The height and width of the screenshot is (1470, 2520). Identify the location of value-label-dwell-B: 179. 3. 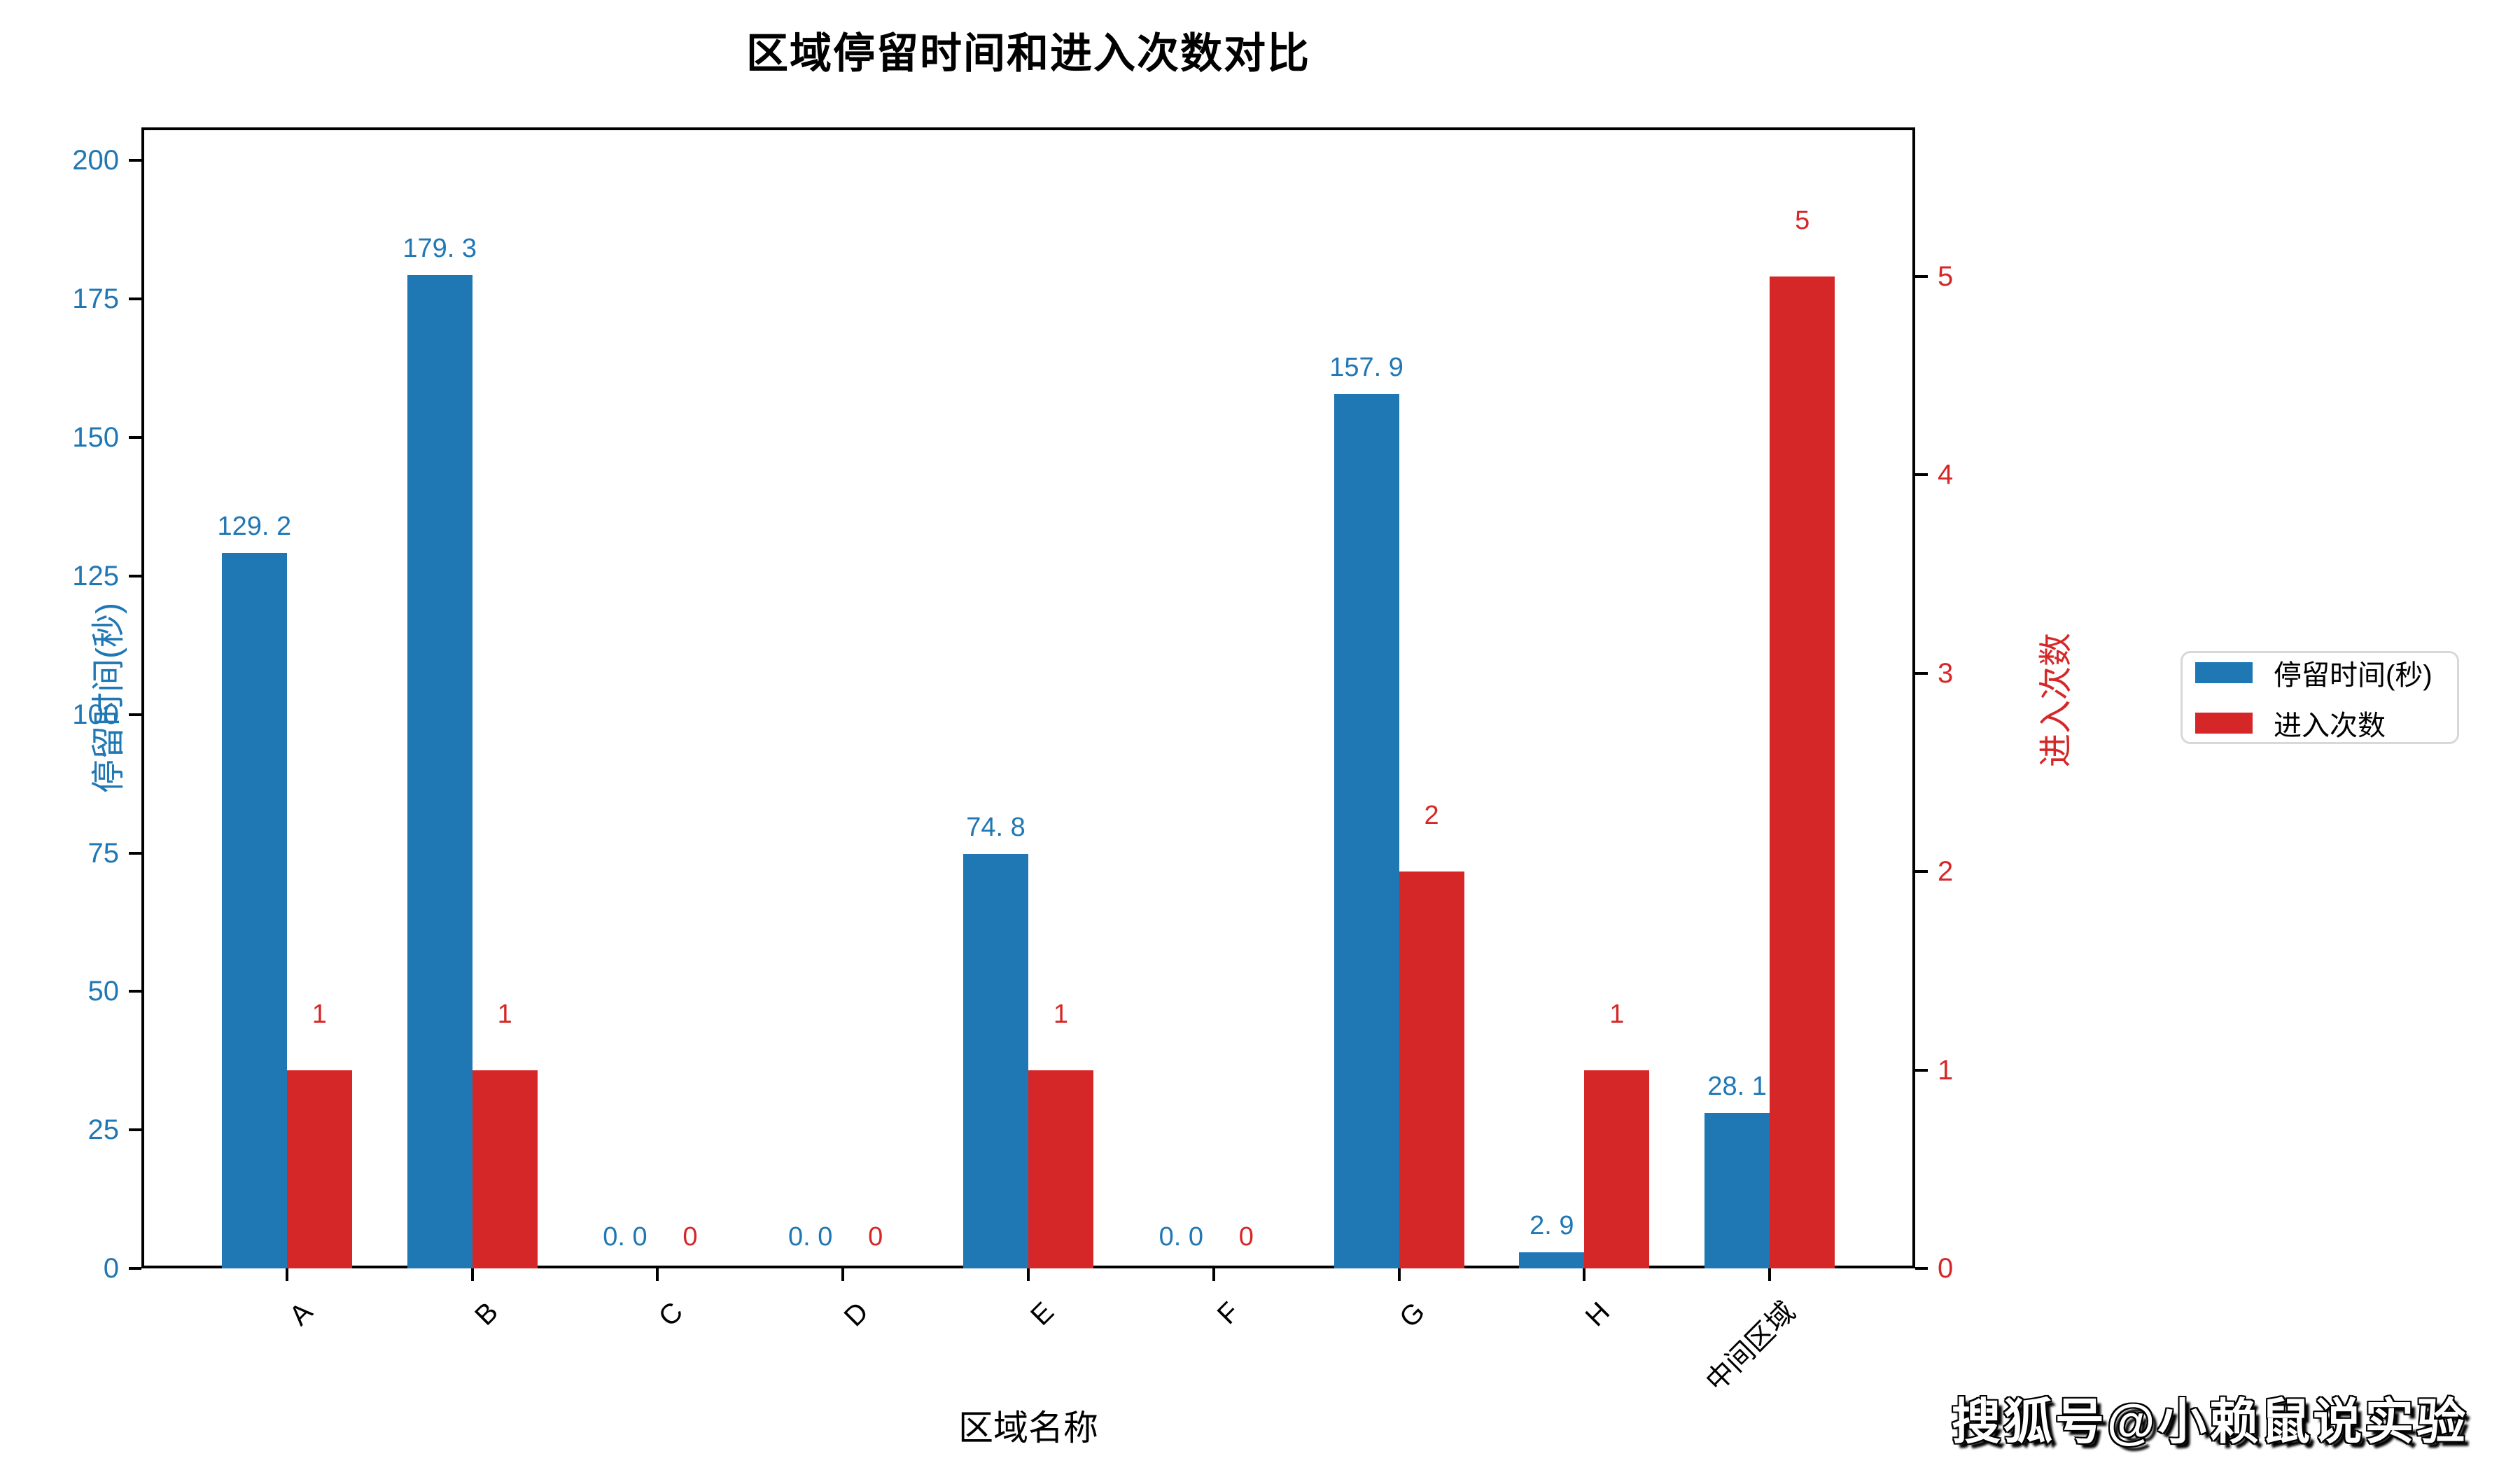
(439, 249).